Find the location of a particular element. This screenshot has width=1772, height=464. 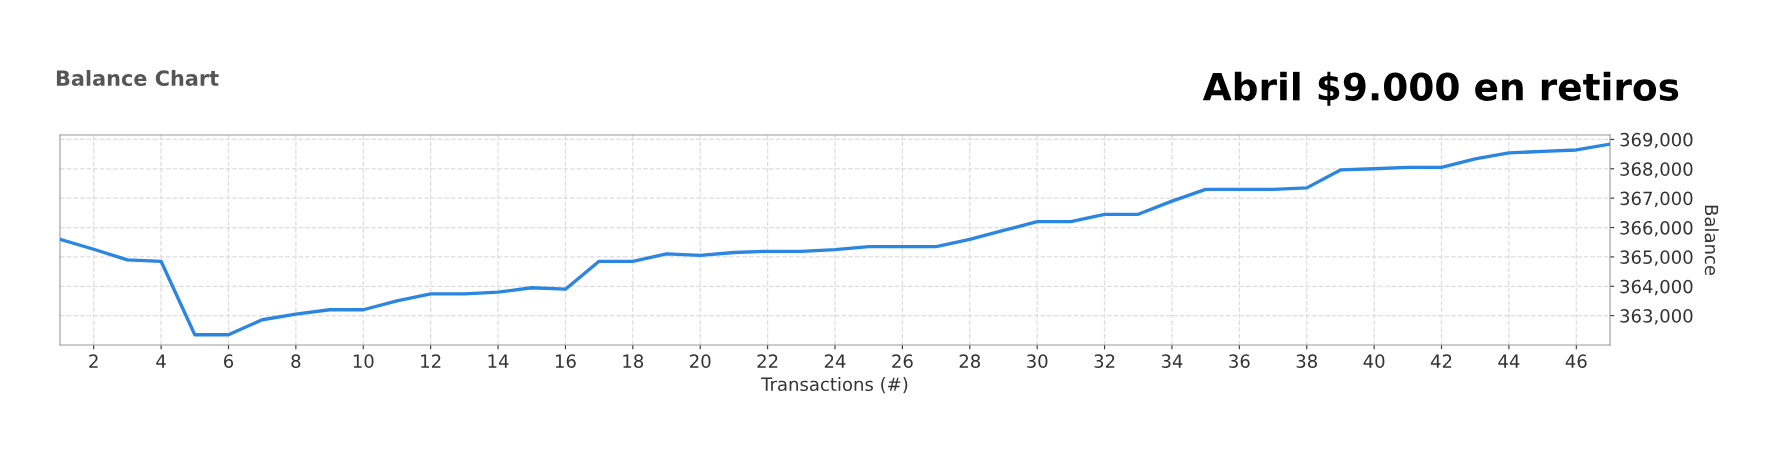

x-tick-label: 12 is located at coordinates (431, 361).